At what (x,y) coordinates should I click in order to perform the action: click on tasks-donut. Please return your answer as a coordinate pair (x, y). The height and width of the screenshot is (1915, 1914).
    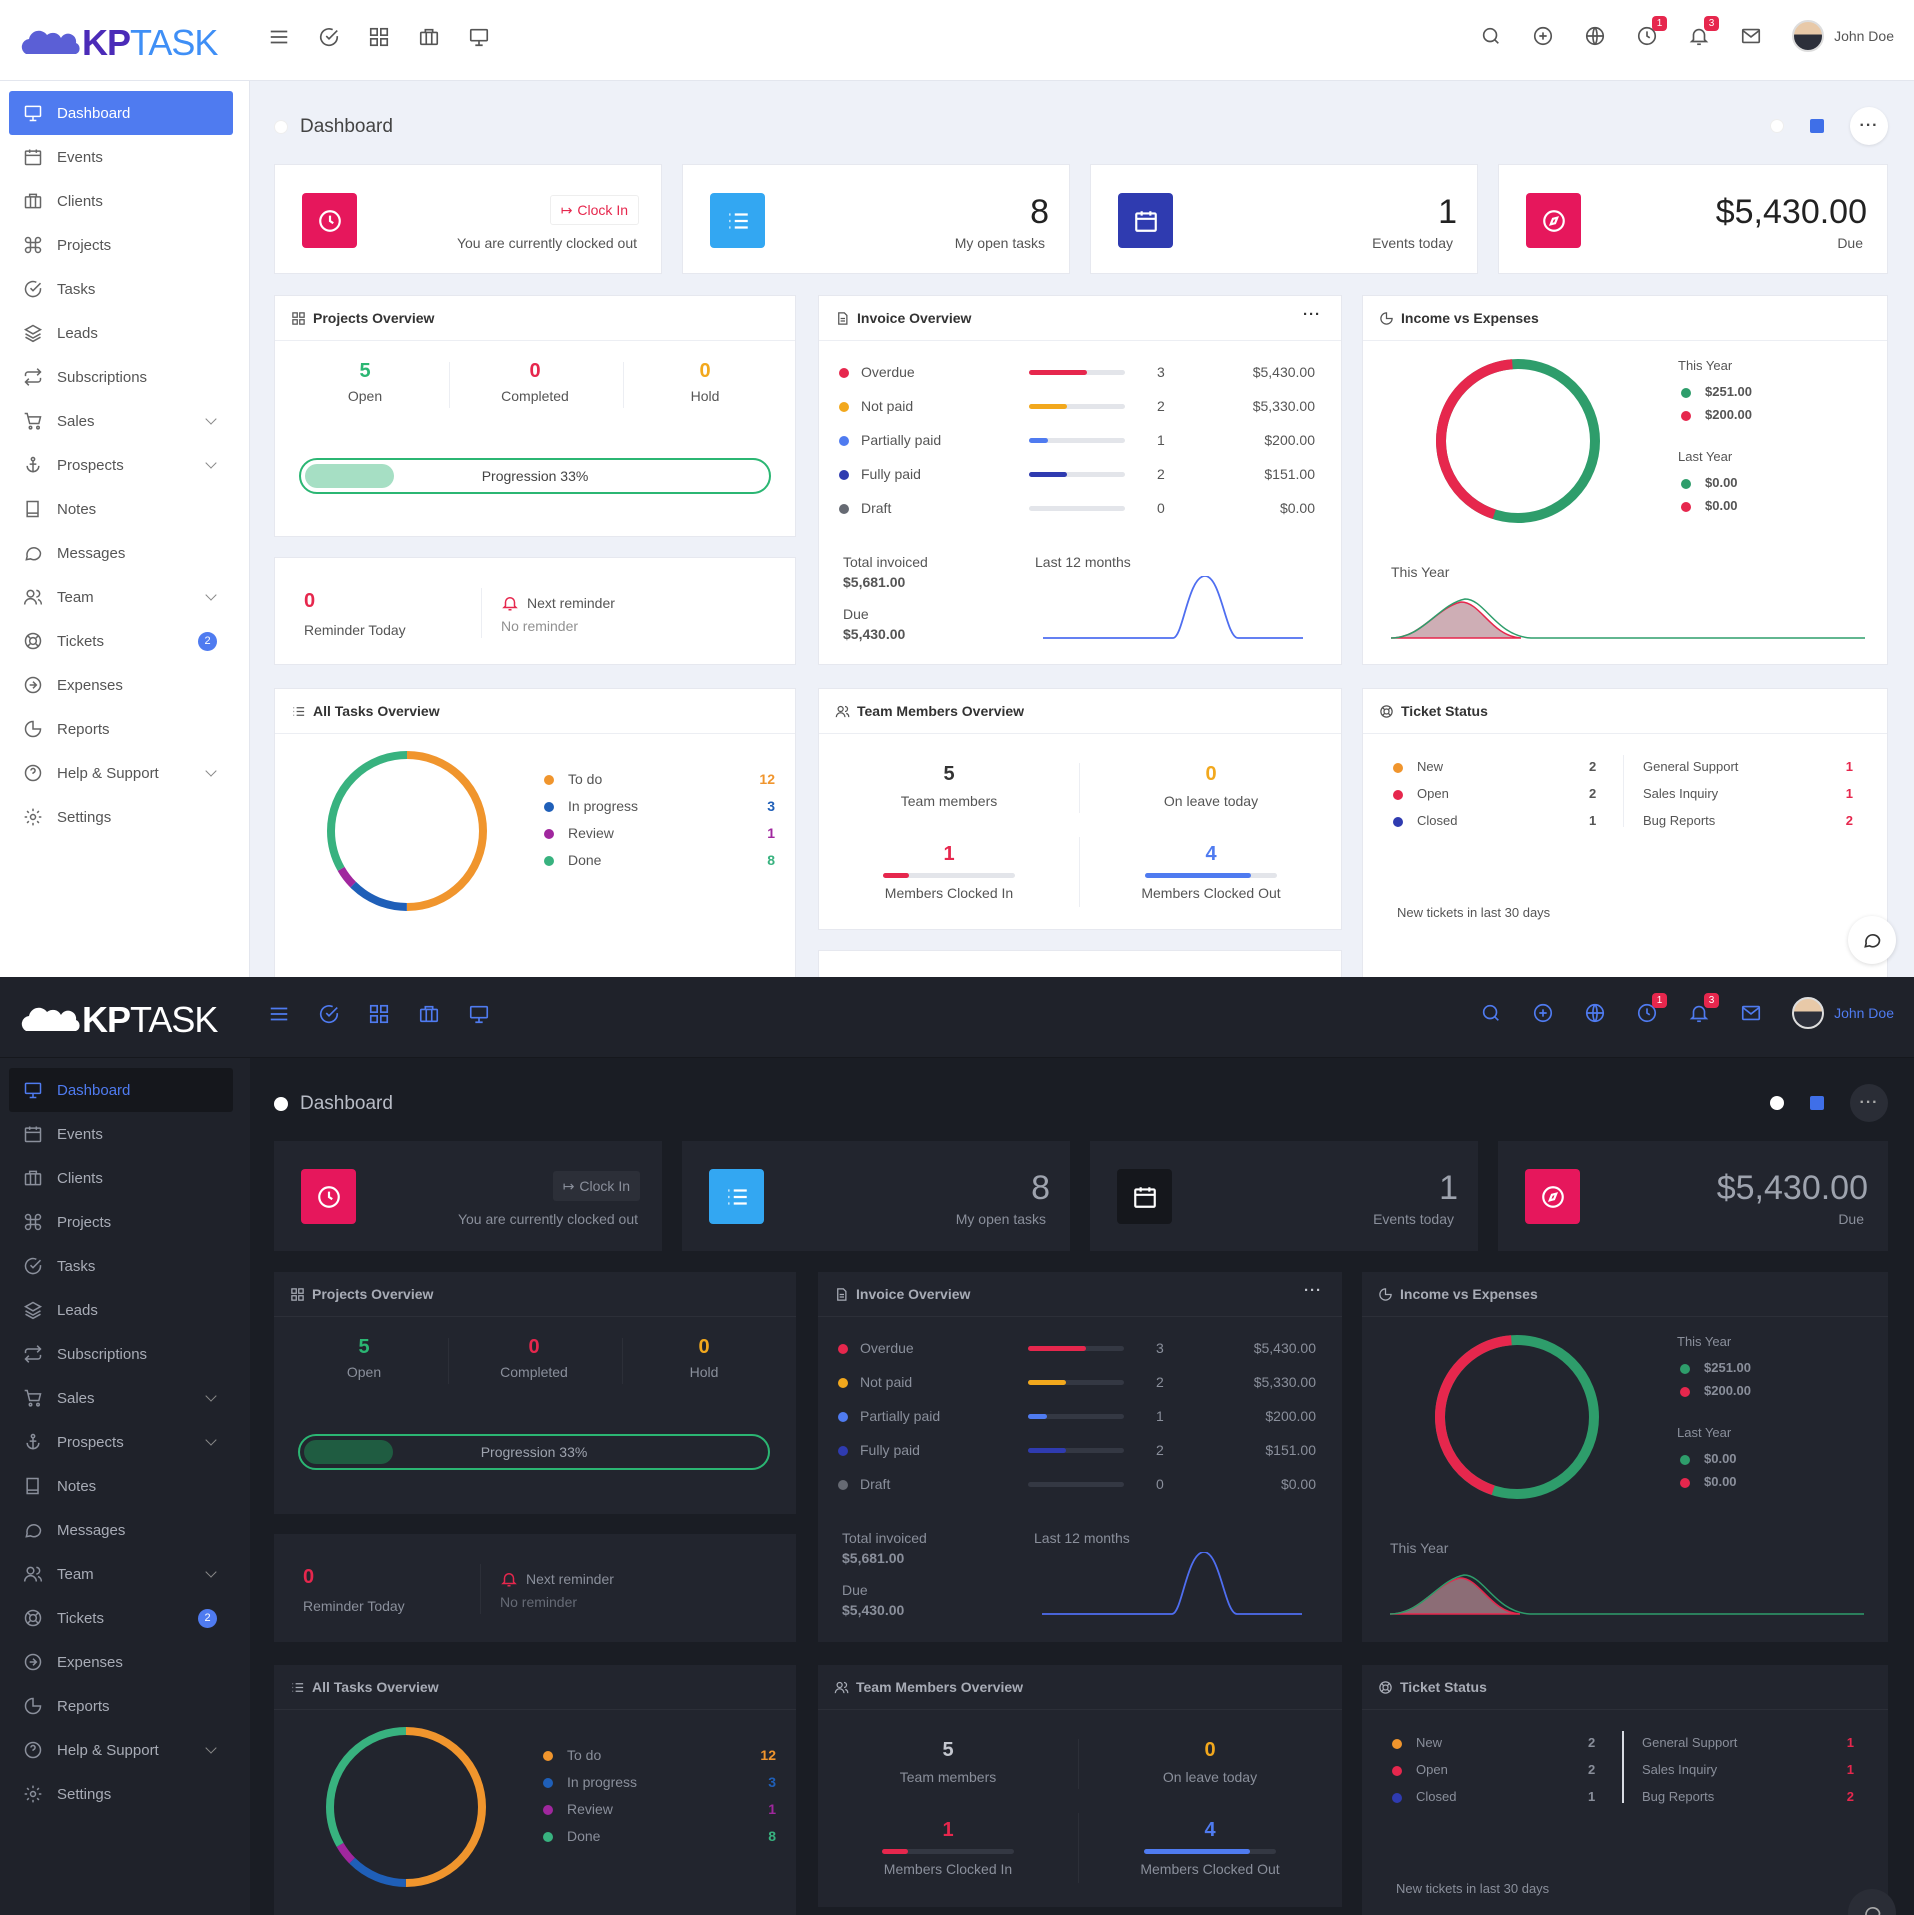
    Looking at the image, I should click on (407, 831).